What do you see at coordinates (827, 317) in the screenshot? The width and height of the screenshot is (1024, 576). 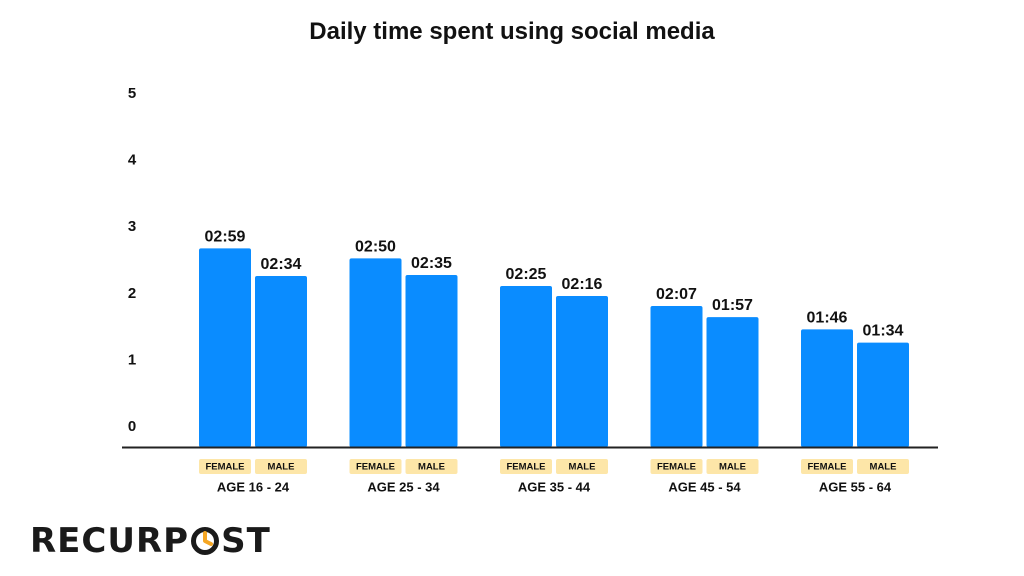 I see `value-label: 01:46` at bounding box center [827, 317].